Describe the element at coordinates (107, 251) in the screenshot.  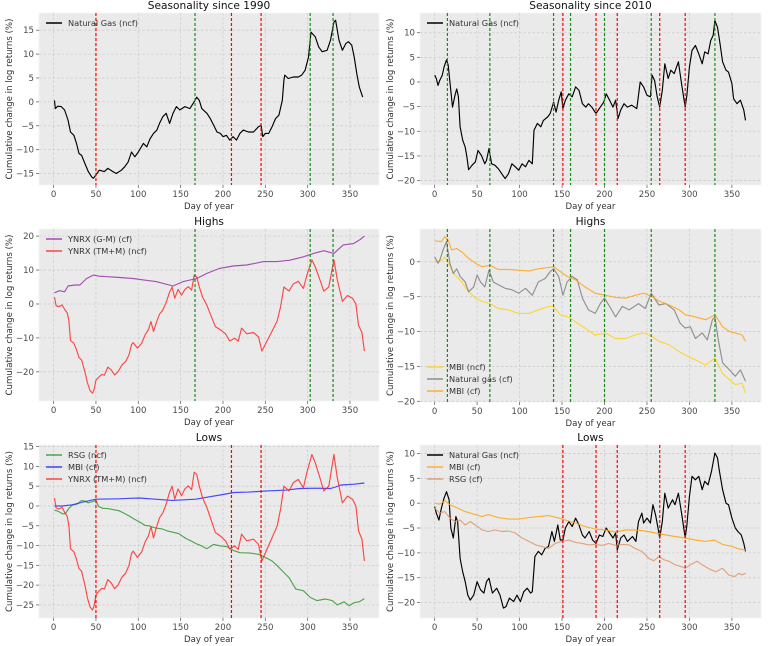
I see `legend-label: YNRX (TM+M) (ncf)` at that location.